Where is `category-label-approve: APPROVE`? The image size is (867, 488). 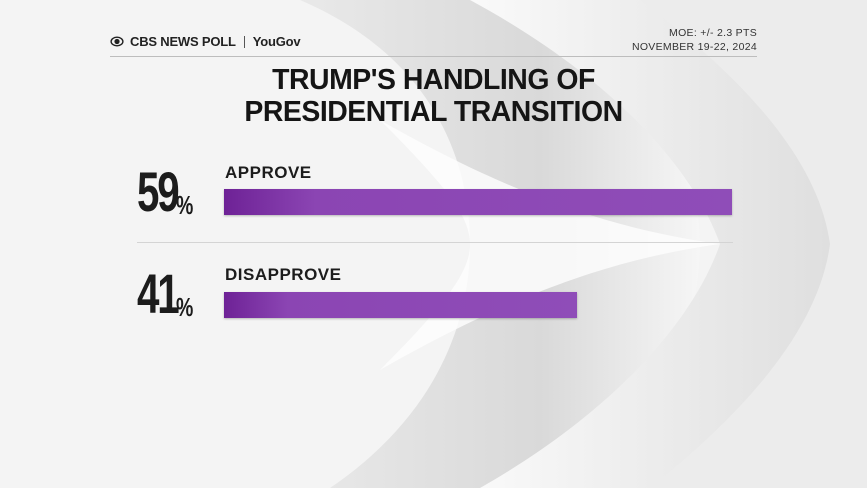 category-label-approve: APPROVE is located at coordinates (268, 172).